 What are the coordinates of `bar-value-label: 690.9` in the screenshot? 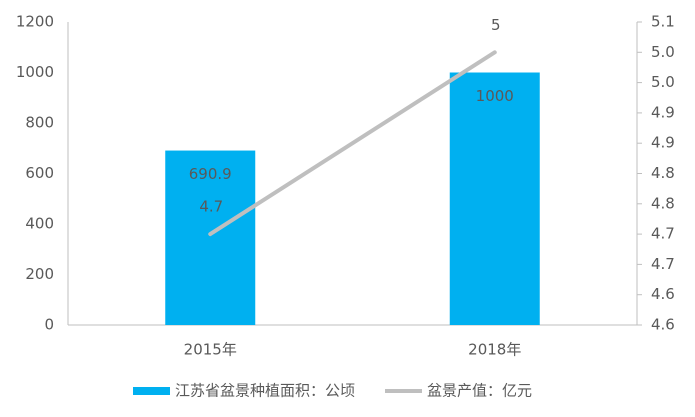 It's located at (210, 174).